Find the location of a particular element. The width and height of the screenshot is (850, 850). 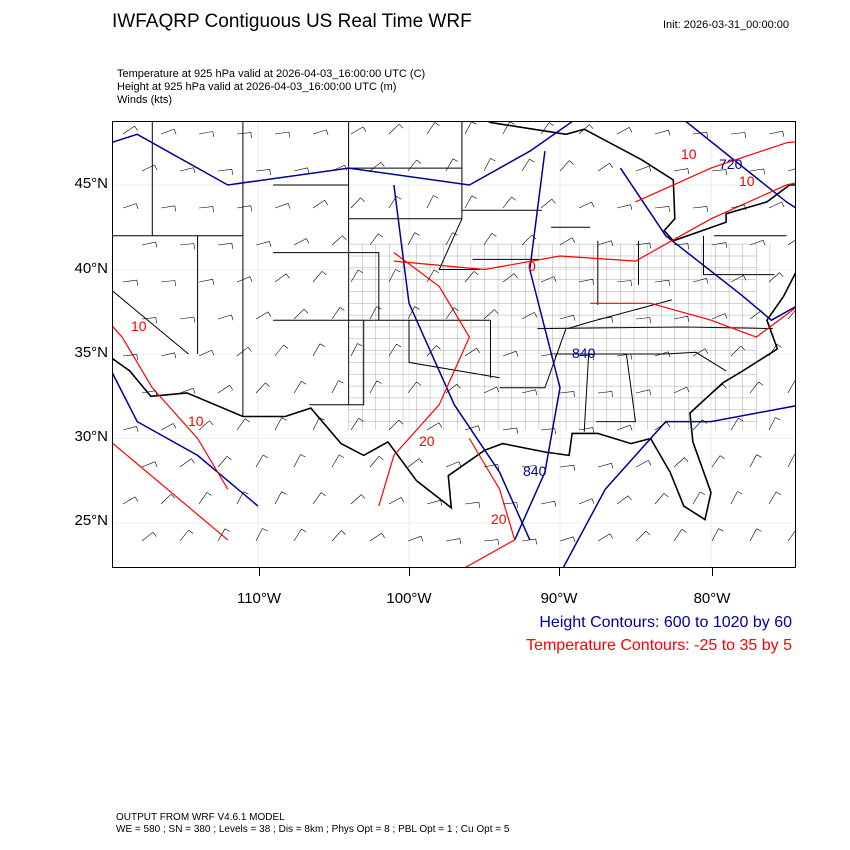

plot-title: IWFAQRP Contiguous US Real Time WRF is located at coordinates (292, 21).